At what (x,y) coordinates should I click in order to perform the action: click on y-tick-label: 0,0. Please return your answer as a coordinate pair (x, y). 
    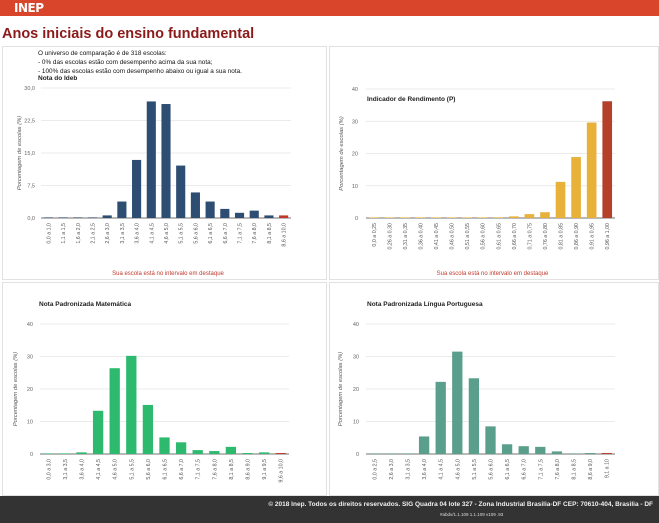
    Looking at the image, I should click on (31, 219).